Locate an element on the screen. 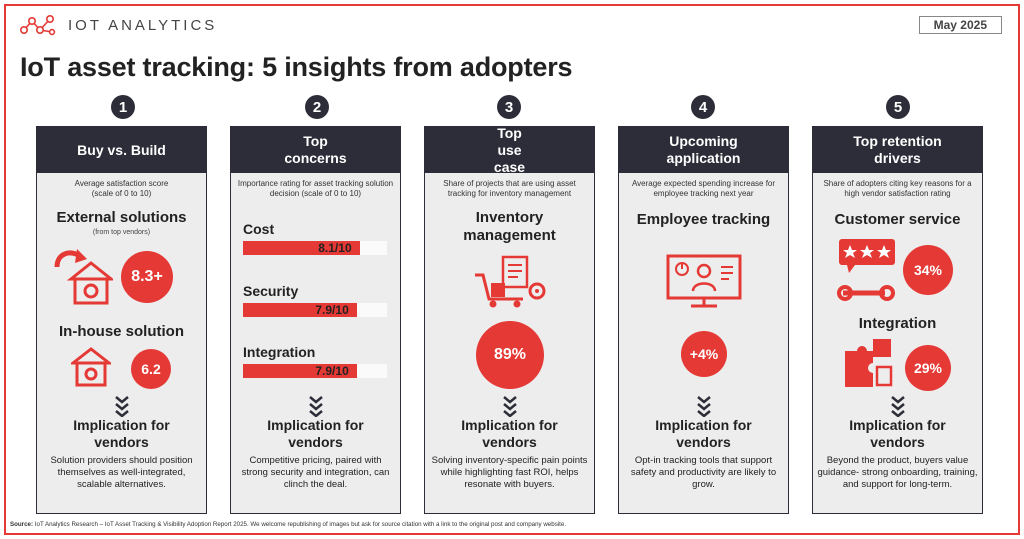  brand-logo: IOT ANALYTICS is located at coordinates (117, 25).